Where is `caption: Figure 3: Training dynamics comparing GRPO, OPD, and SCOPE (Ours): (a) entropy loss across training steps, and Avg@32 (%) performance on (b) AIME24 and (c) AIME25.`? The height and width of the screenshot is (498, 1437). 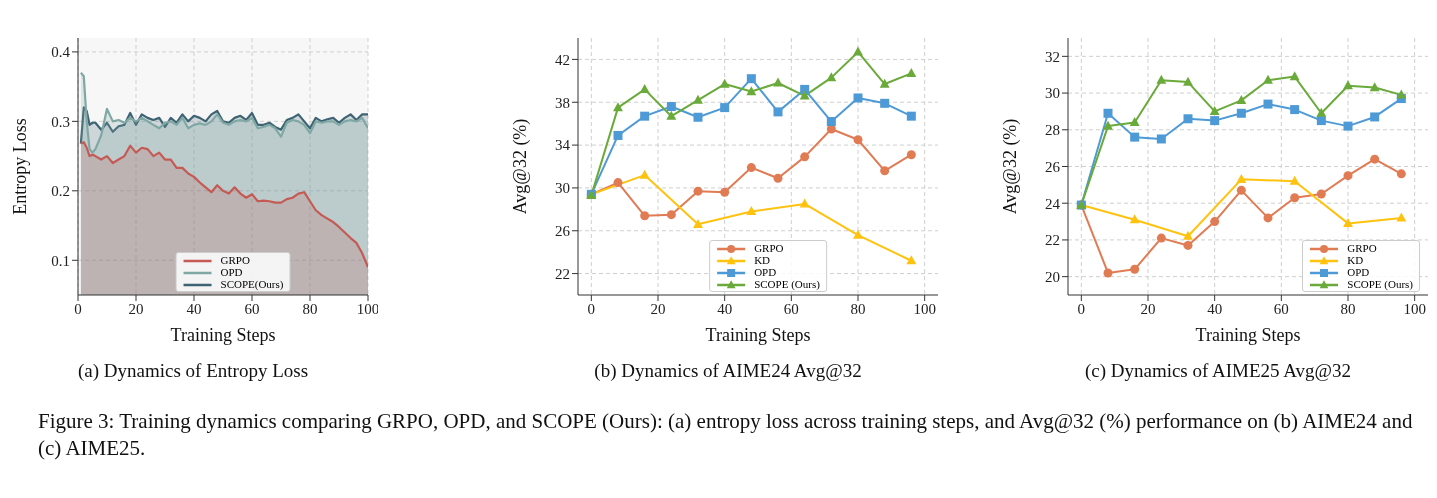
caption: Figure 3: Training dynamics comparing GRPO, OPD, and SCOPE (Ours): (a) entropy loss across training steps, and Avg@32 (%) performance on (b) AIME24 and (c) AIME25. is located at coordinates (726, 435).